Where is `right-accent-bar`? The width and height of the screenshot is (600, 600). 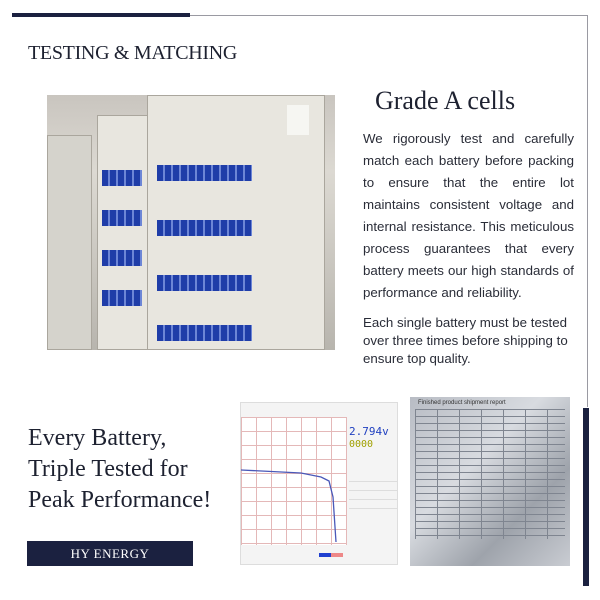
right-accent-bar is located at coordinates (586, 497).